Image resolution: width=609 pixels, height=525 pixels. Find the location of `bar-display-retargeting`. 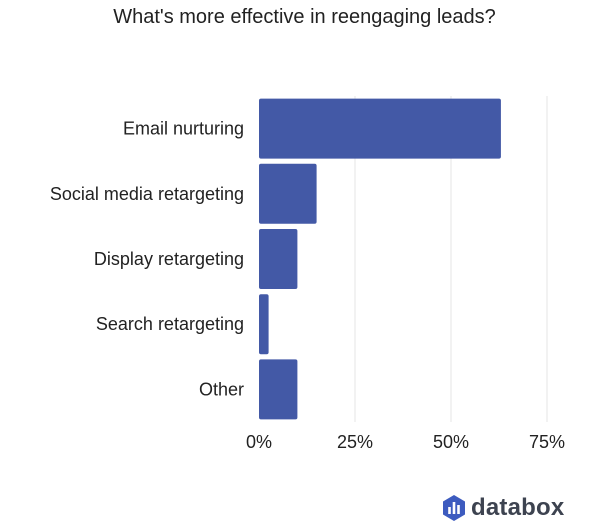

bar-display-retargeting is located at coordinates (278, 259).